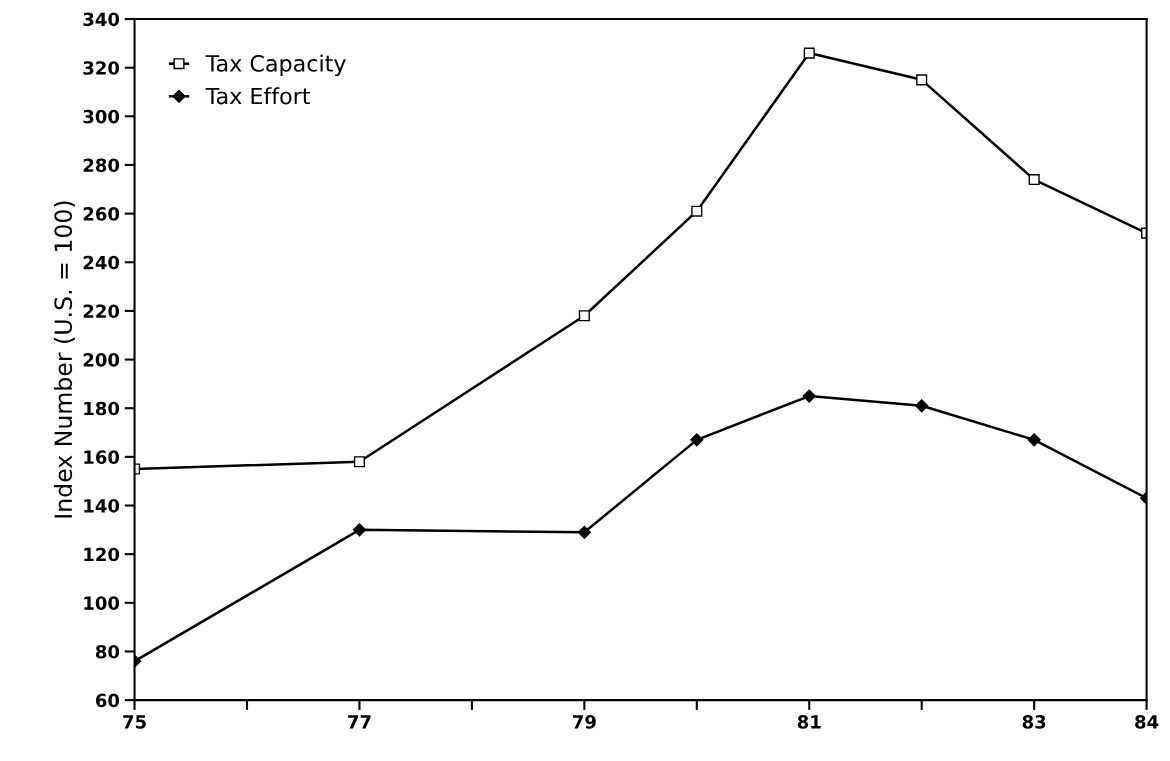 The width and height of the screenshot is (1170, 761). I want to click on x-tick-label: 79, so click(584, 722).